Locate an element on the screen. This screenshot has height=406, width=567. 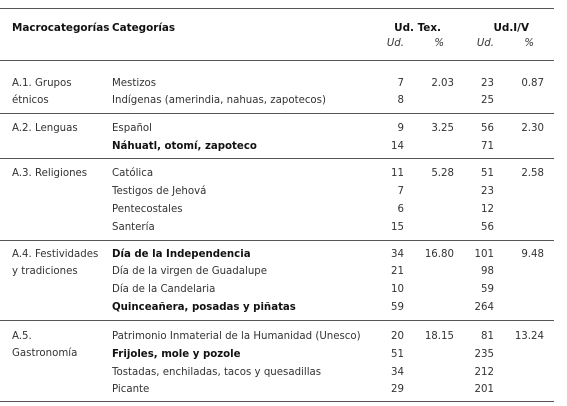
ud-iv-value: 212 is located at coordinates (484, 372).